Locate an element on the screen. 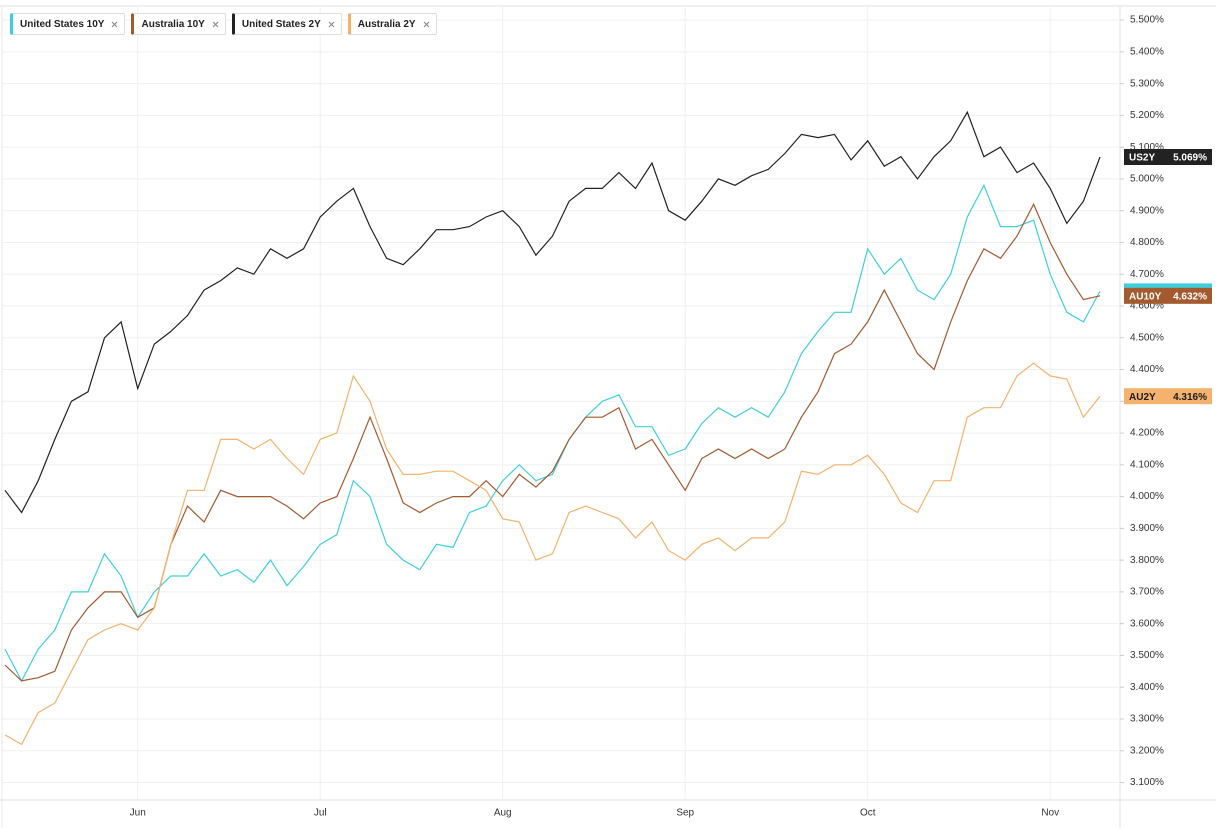 This screenshot has height=832, width=1216. x-tick-label: Jul is located at coordinates (320, 813).